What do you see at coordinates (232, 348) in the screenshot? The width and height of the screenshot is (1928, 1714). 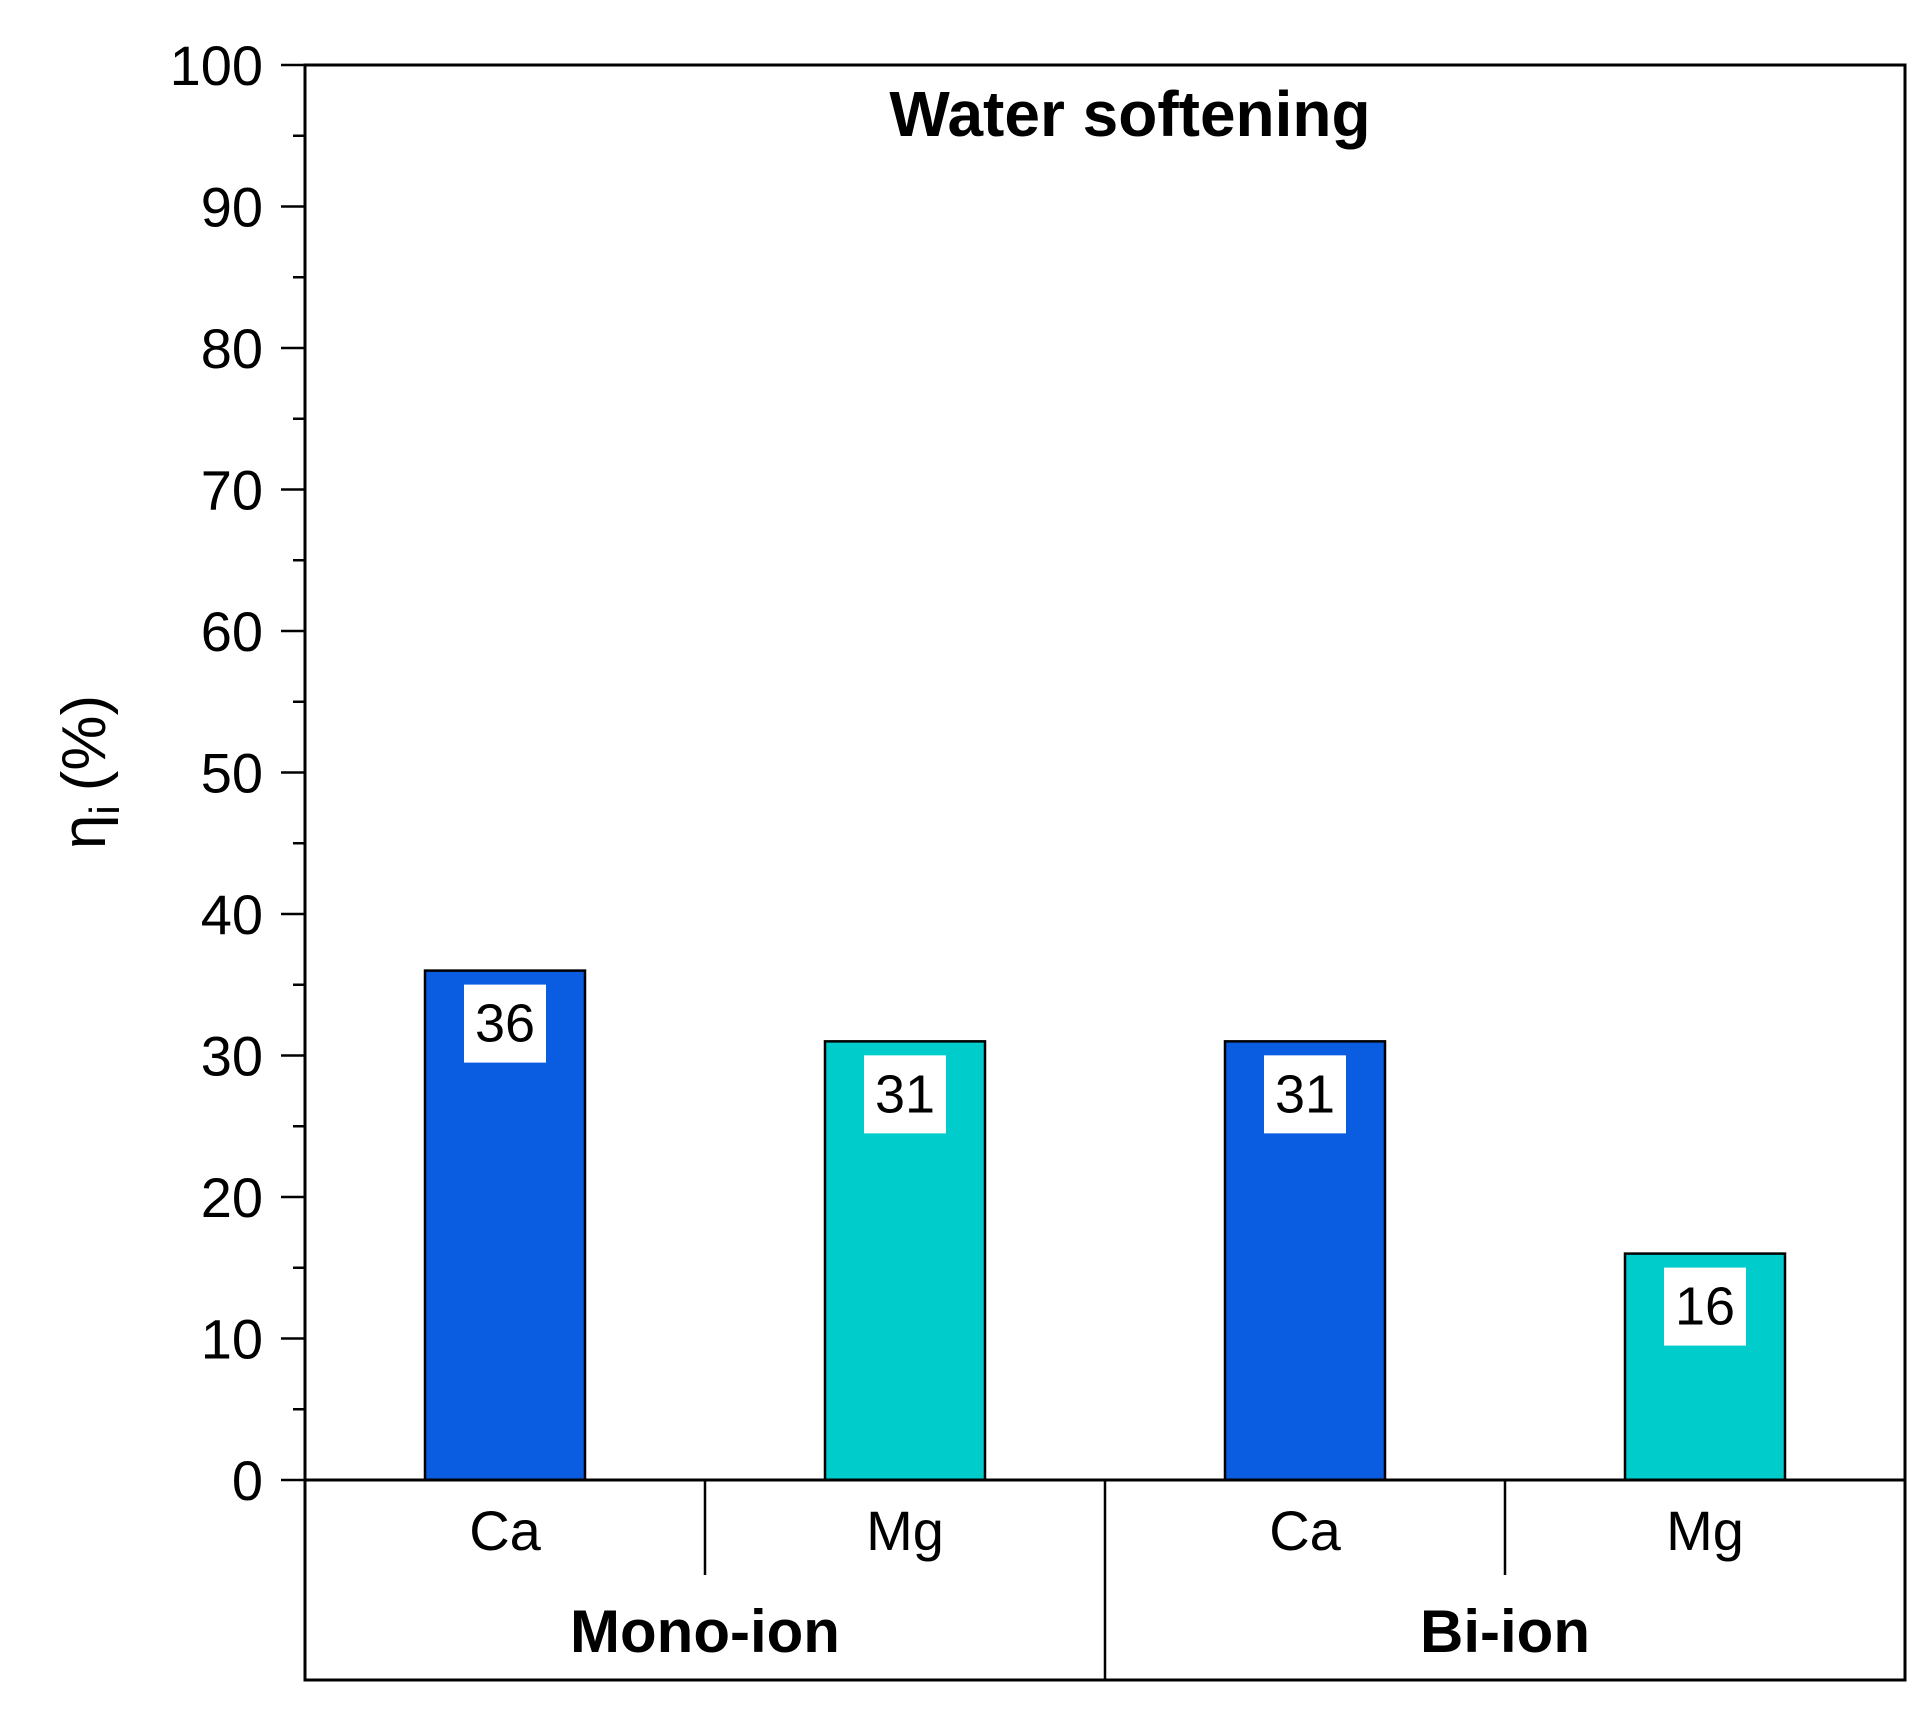 I see `y-tick-label: 80` at bounding box center [232, 348].